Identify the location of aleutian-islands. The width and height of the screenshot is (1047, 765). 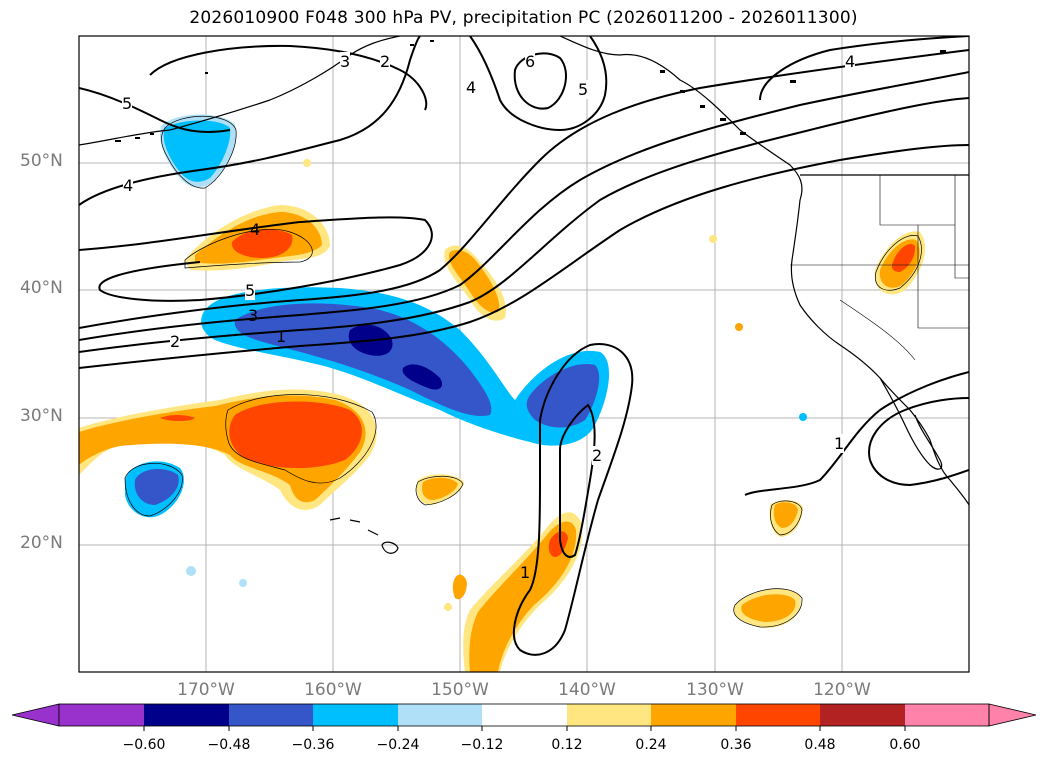
(530, 91).